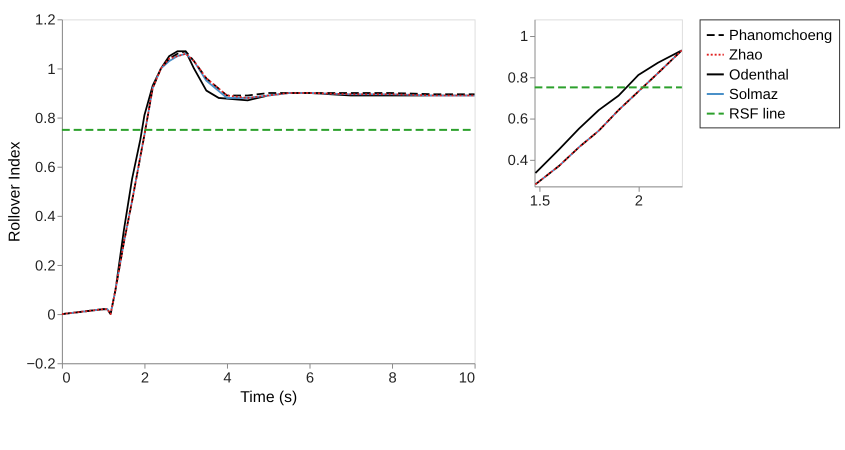 This screenshot has height=450, width=845. Describe the element at coordinates (45, 266) in the screenshot. I see `y-tick-label: 0.2` at that location.